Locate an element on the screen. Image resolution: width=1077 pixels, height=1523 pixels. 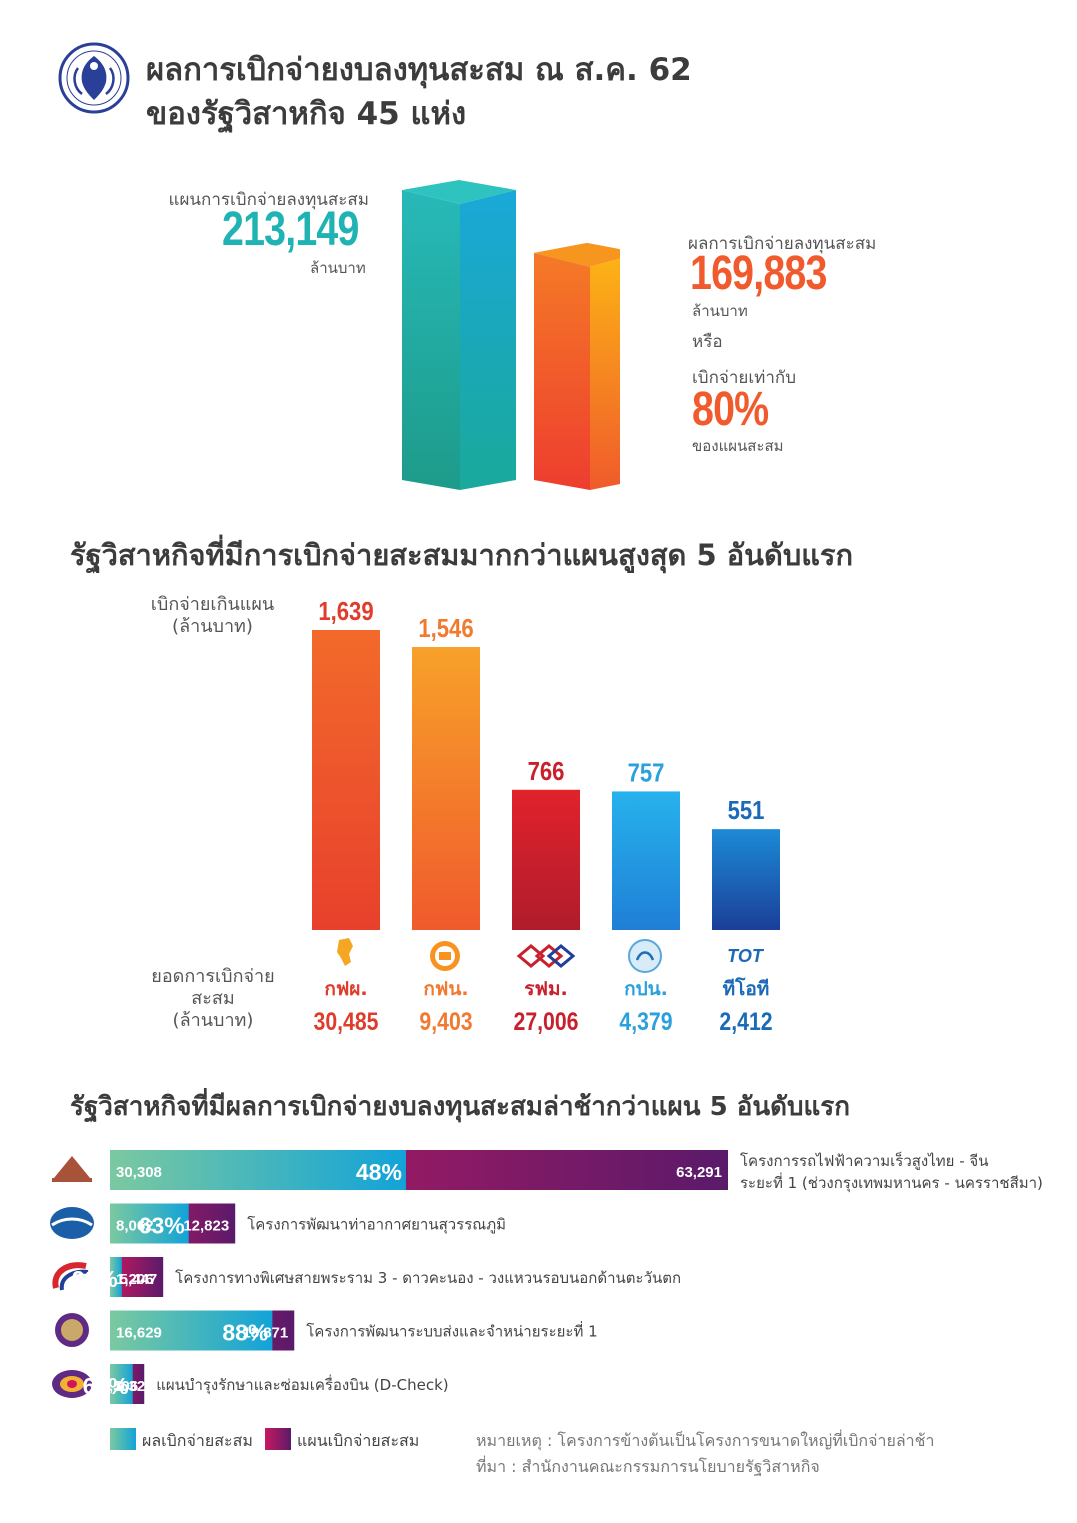
total-label-line1: ยอดการเบิกจ่าย is located at coordinates (213, 976).